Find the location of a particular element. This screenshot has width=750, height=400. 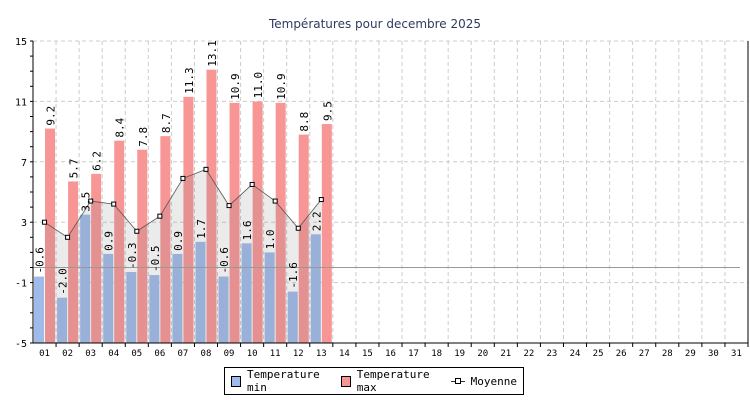

legend-swatch-min is located at coordinates (236, 381).